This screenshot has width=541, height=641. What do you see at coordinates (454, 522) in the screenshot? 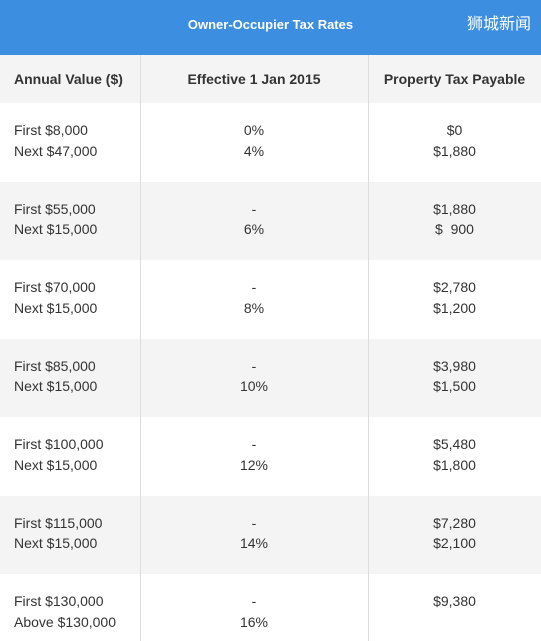
I see `cell-text: $7,280` at bounding box center [454, 522].